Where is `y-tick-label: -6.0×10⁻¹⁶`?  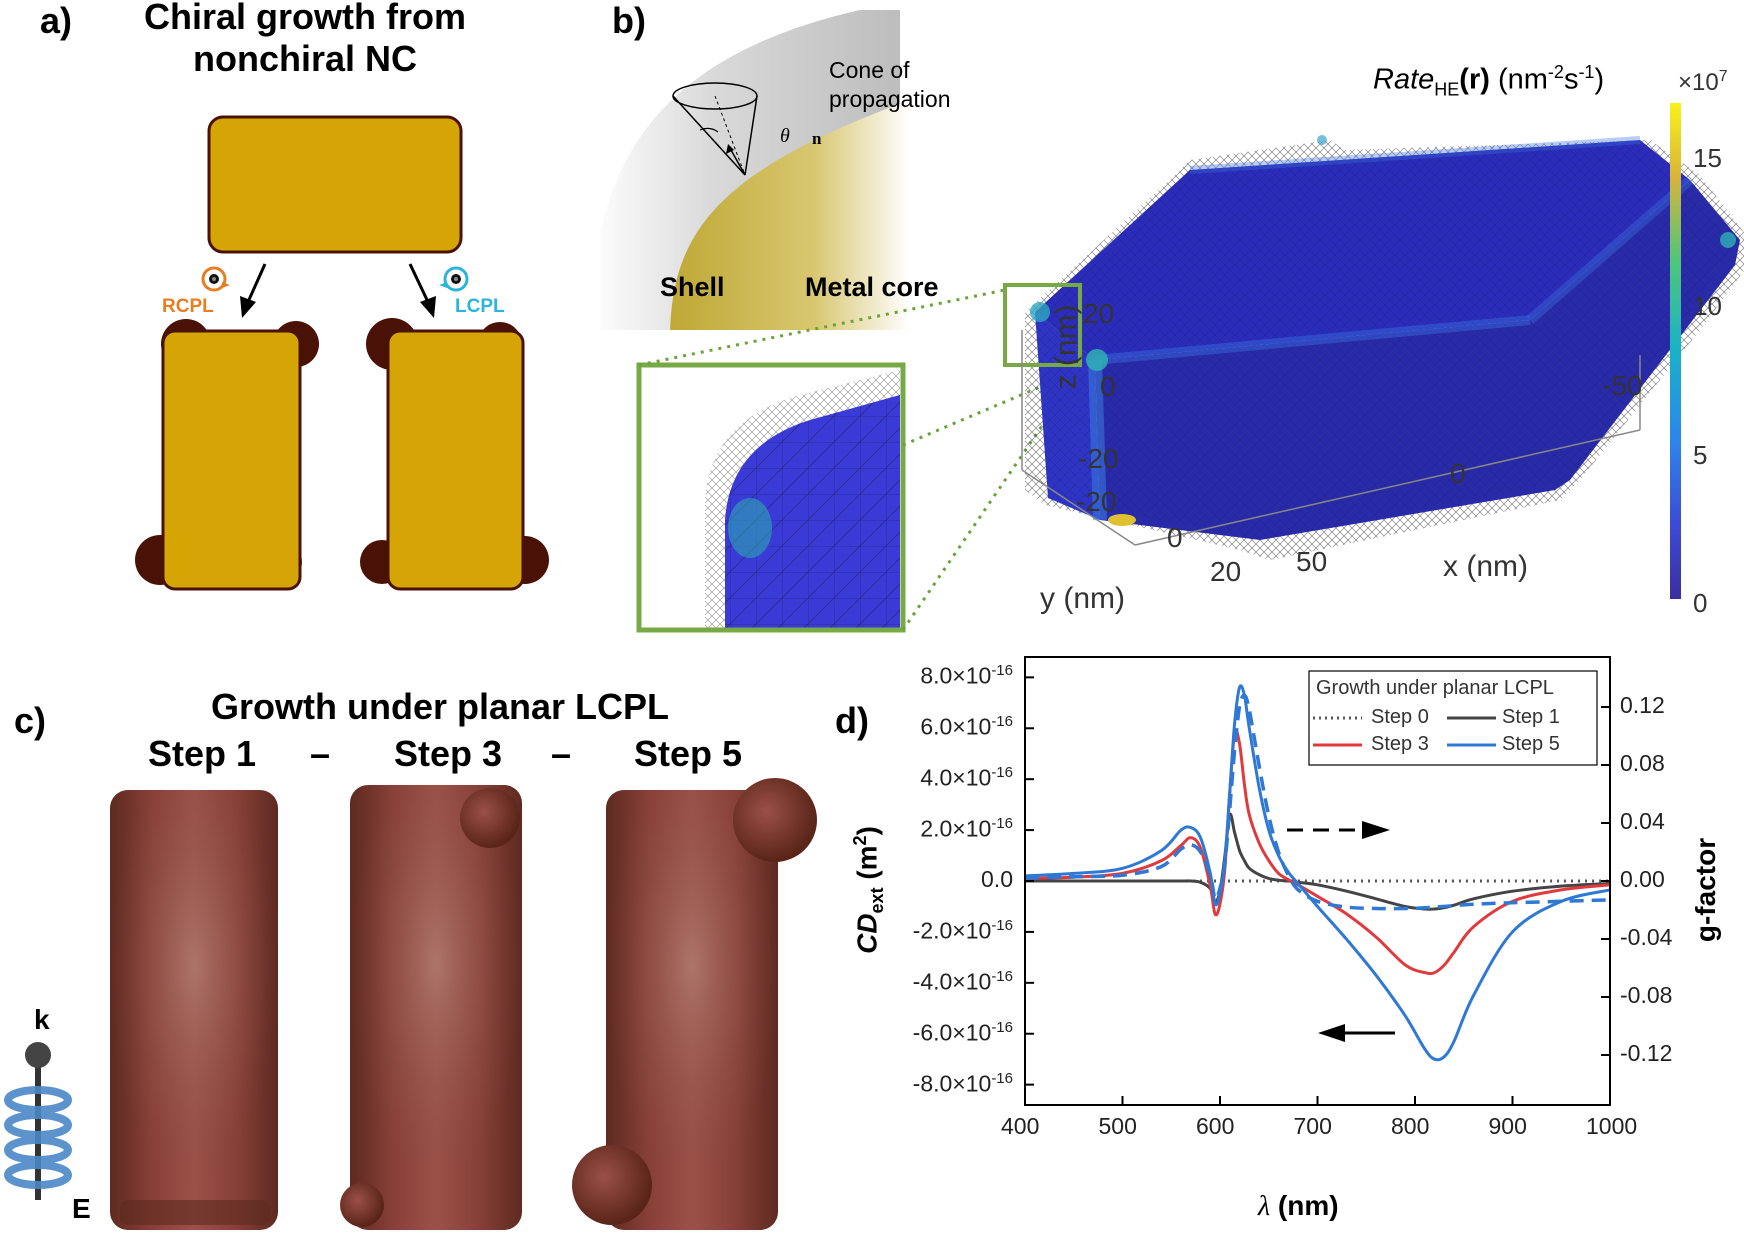
y-tick-label: -6.0×10⁻¹⁶ is located at coordinates (962, 1032).